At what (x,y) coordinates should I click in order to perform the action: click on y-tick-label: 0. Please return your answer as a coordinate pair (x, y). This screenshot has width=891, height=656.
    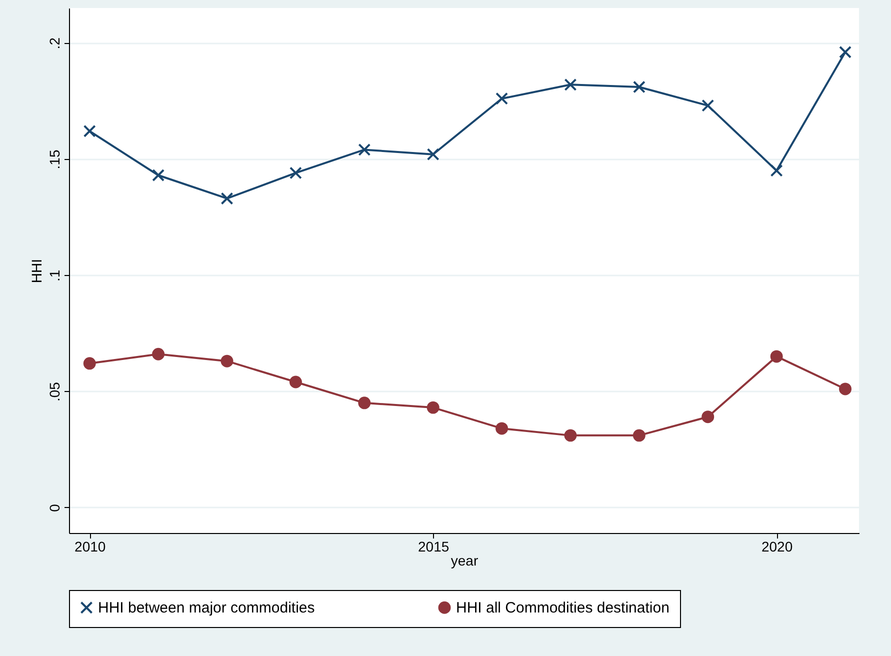
    Looking at the image, I should click on (54, 508).